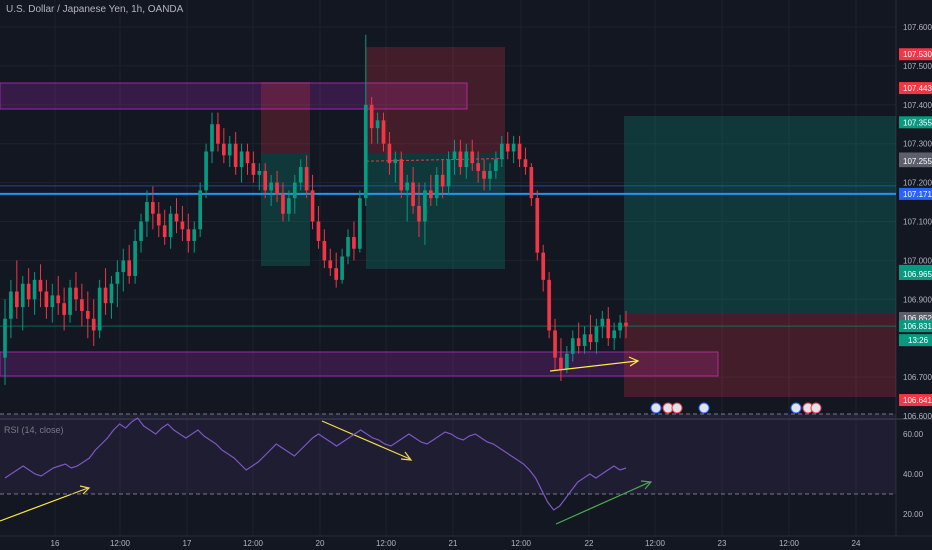 The image size is (932, 550). Describe the element at coordinates (406, 456) in the screenshot. I see `rsi-downtrend-arrowhead` at that location.